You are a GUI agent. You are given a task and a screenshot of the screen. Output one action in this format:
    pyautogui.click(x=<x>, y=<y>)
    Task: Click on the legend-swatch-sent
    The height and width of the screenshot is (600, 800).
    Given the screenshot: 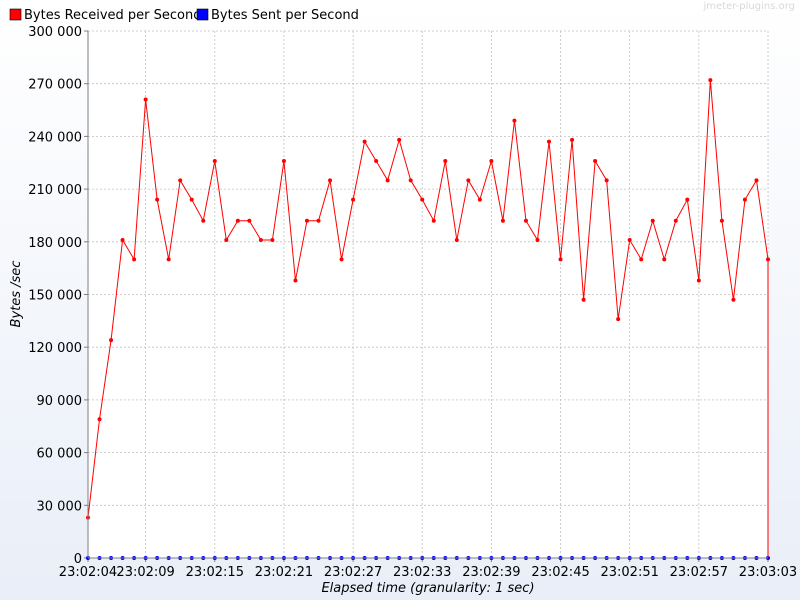 What is the action you would take?
    pyautogui.click(x=202, y=14)
    